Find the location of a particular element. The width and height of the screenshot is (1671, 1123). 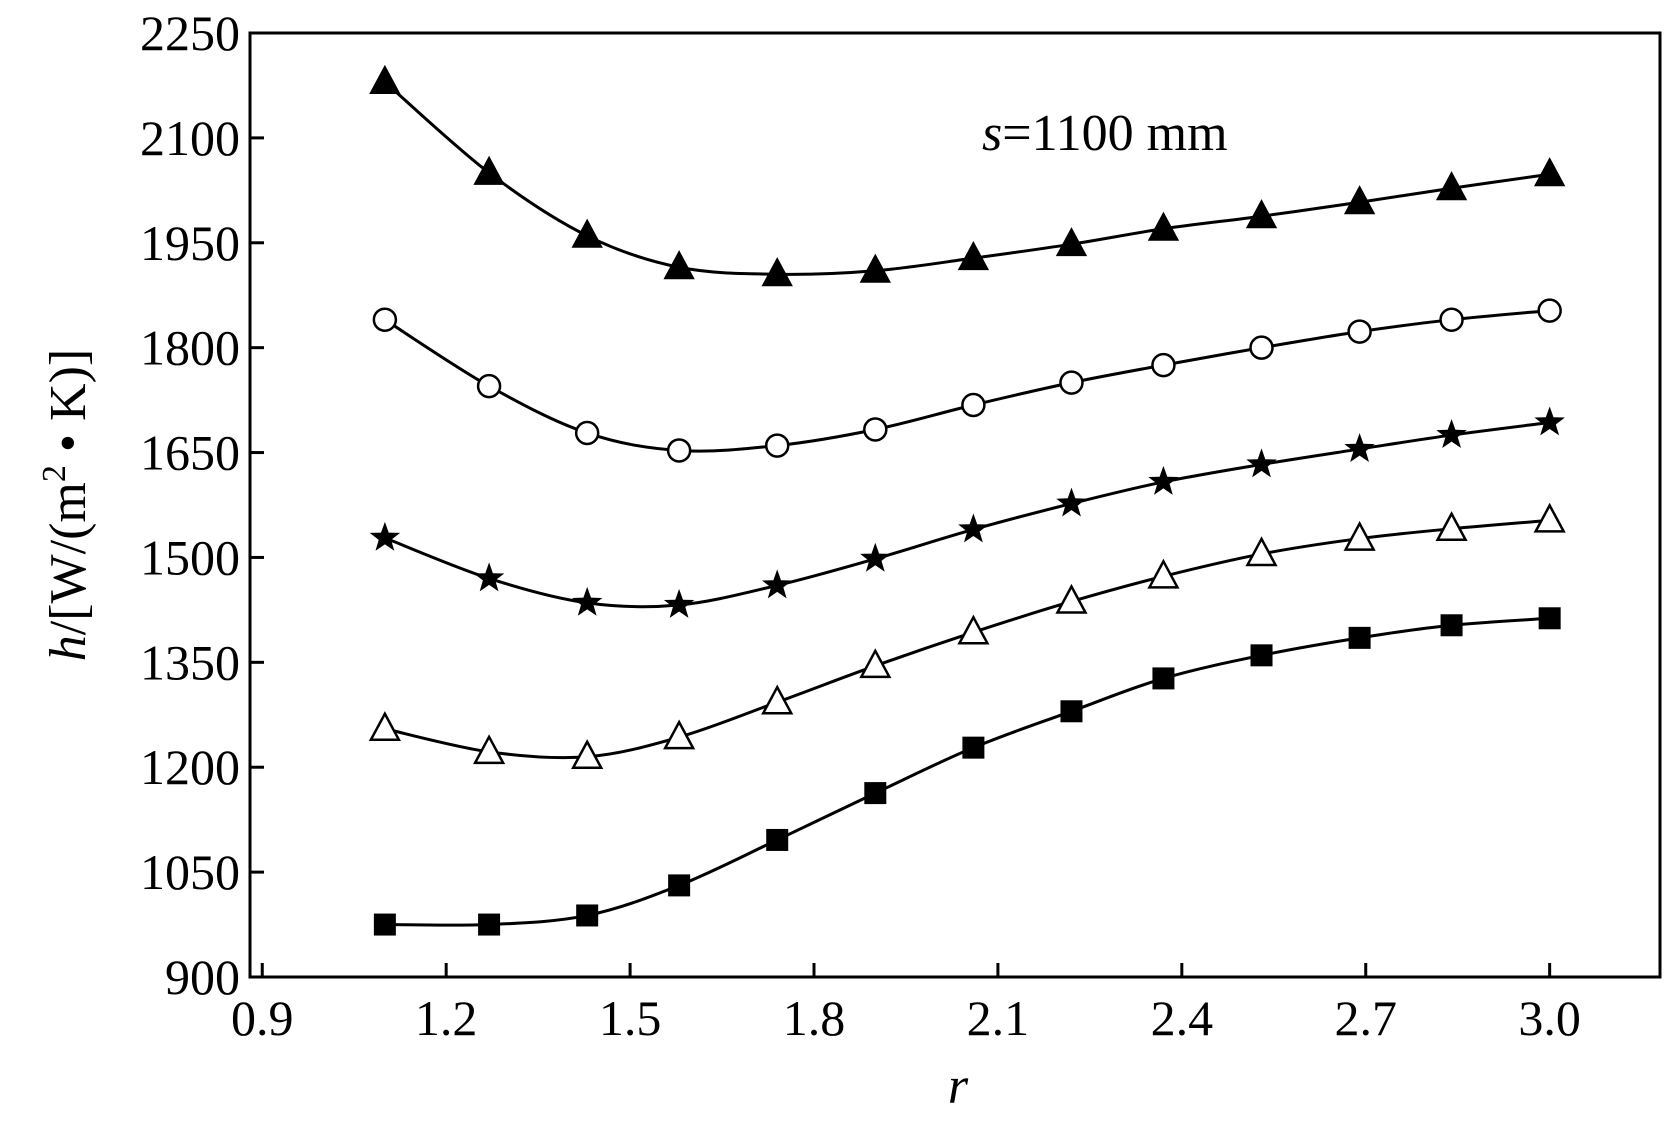

series-filled-triangle is located at coordinates (967, 175).